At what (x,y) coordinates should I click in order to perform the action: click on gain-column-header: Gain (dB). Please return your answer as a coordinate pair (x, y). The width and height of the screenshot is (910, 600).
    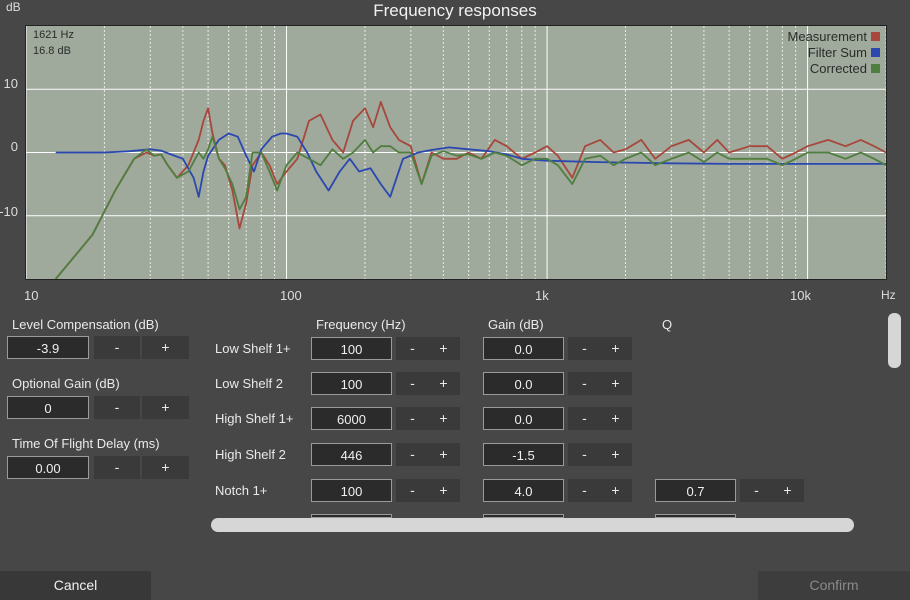
    Looking at the image, I should click on (516, 324).